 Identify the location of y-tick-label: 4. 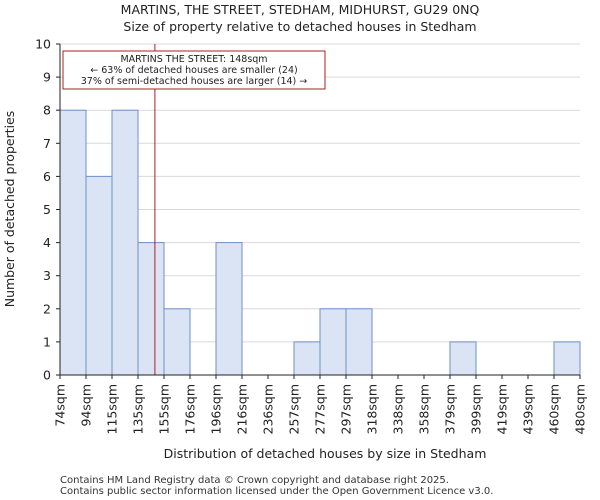
(47, 242).